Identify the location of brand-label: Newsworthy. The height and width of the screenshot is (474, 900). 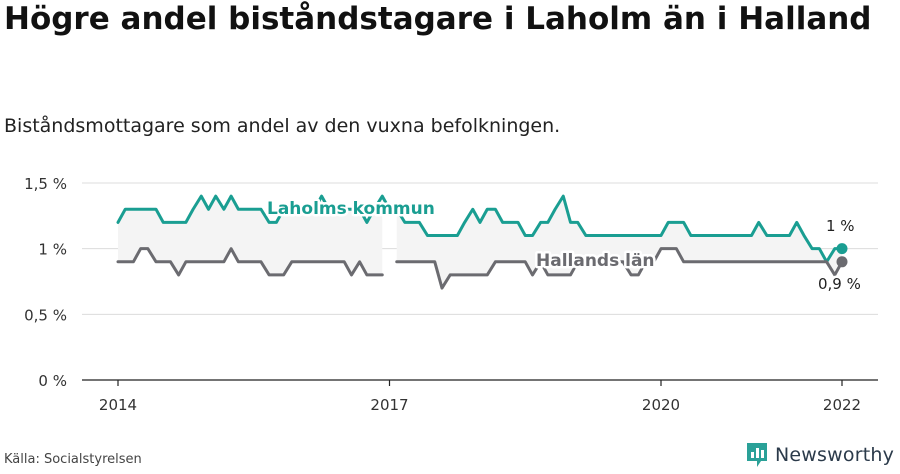
(835, 455).